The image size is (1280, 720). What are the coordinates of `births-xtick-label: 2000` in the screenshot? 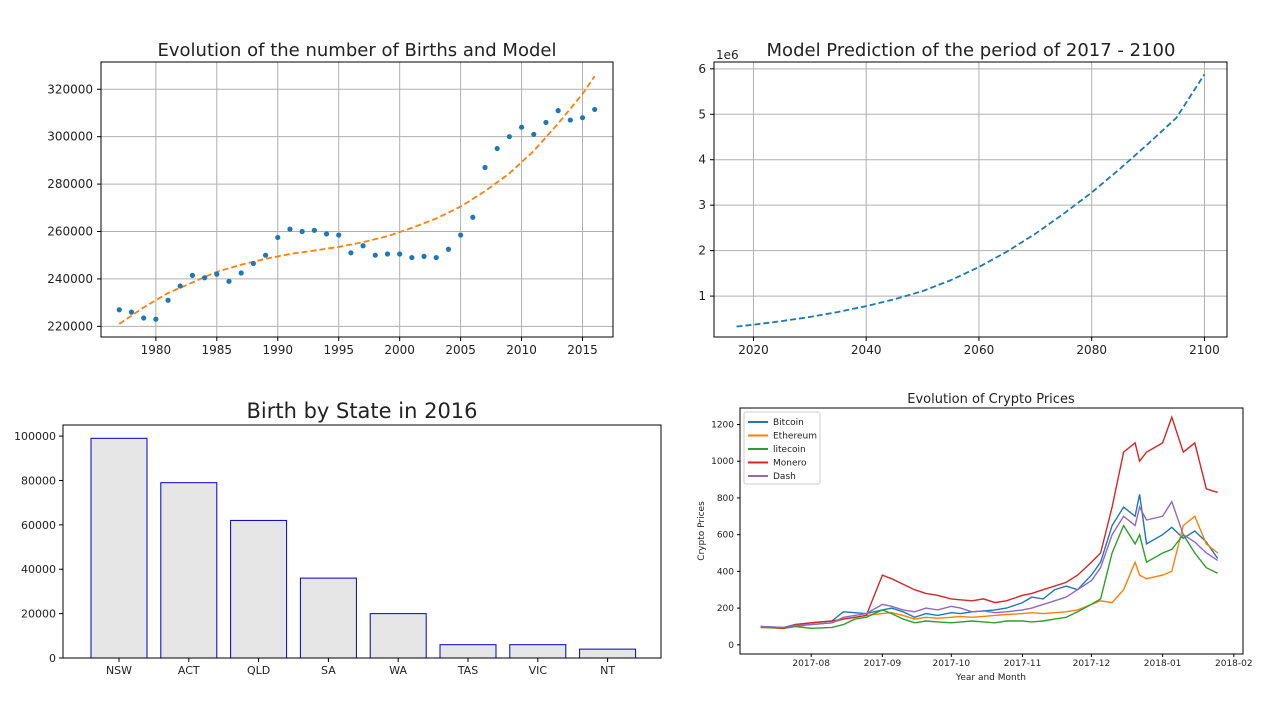 It's located at (399, 350).